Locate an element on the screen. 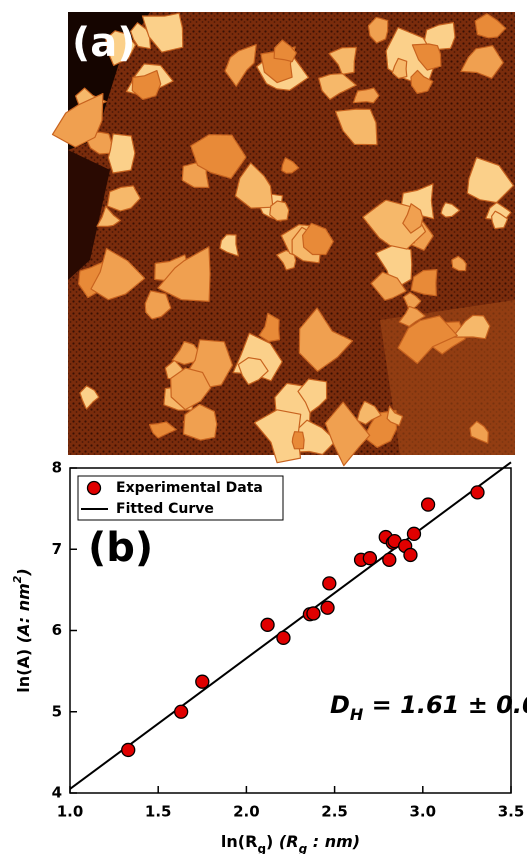 The width and height of the screenshot is (527, 858). x-label-part: ln(R is located at coordinates (239, 841).